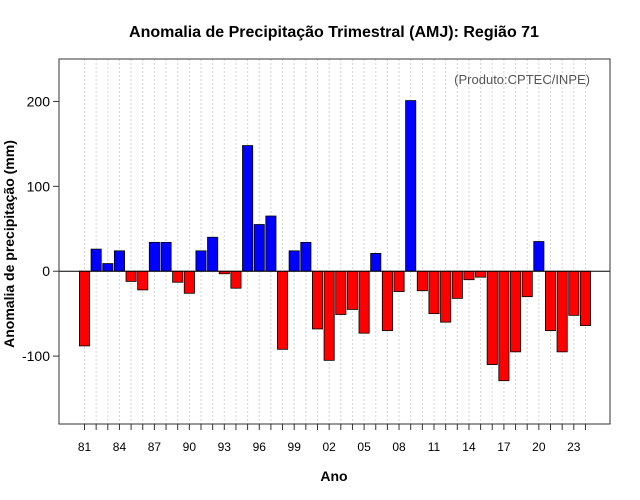 This screenshot has width=640, height=500. Describe the element at coordinates (39, 186) in the screenshot. I see `y-tick-label-100: 100` at that location.